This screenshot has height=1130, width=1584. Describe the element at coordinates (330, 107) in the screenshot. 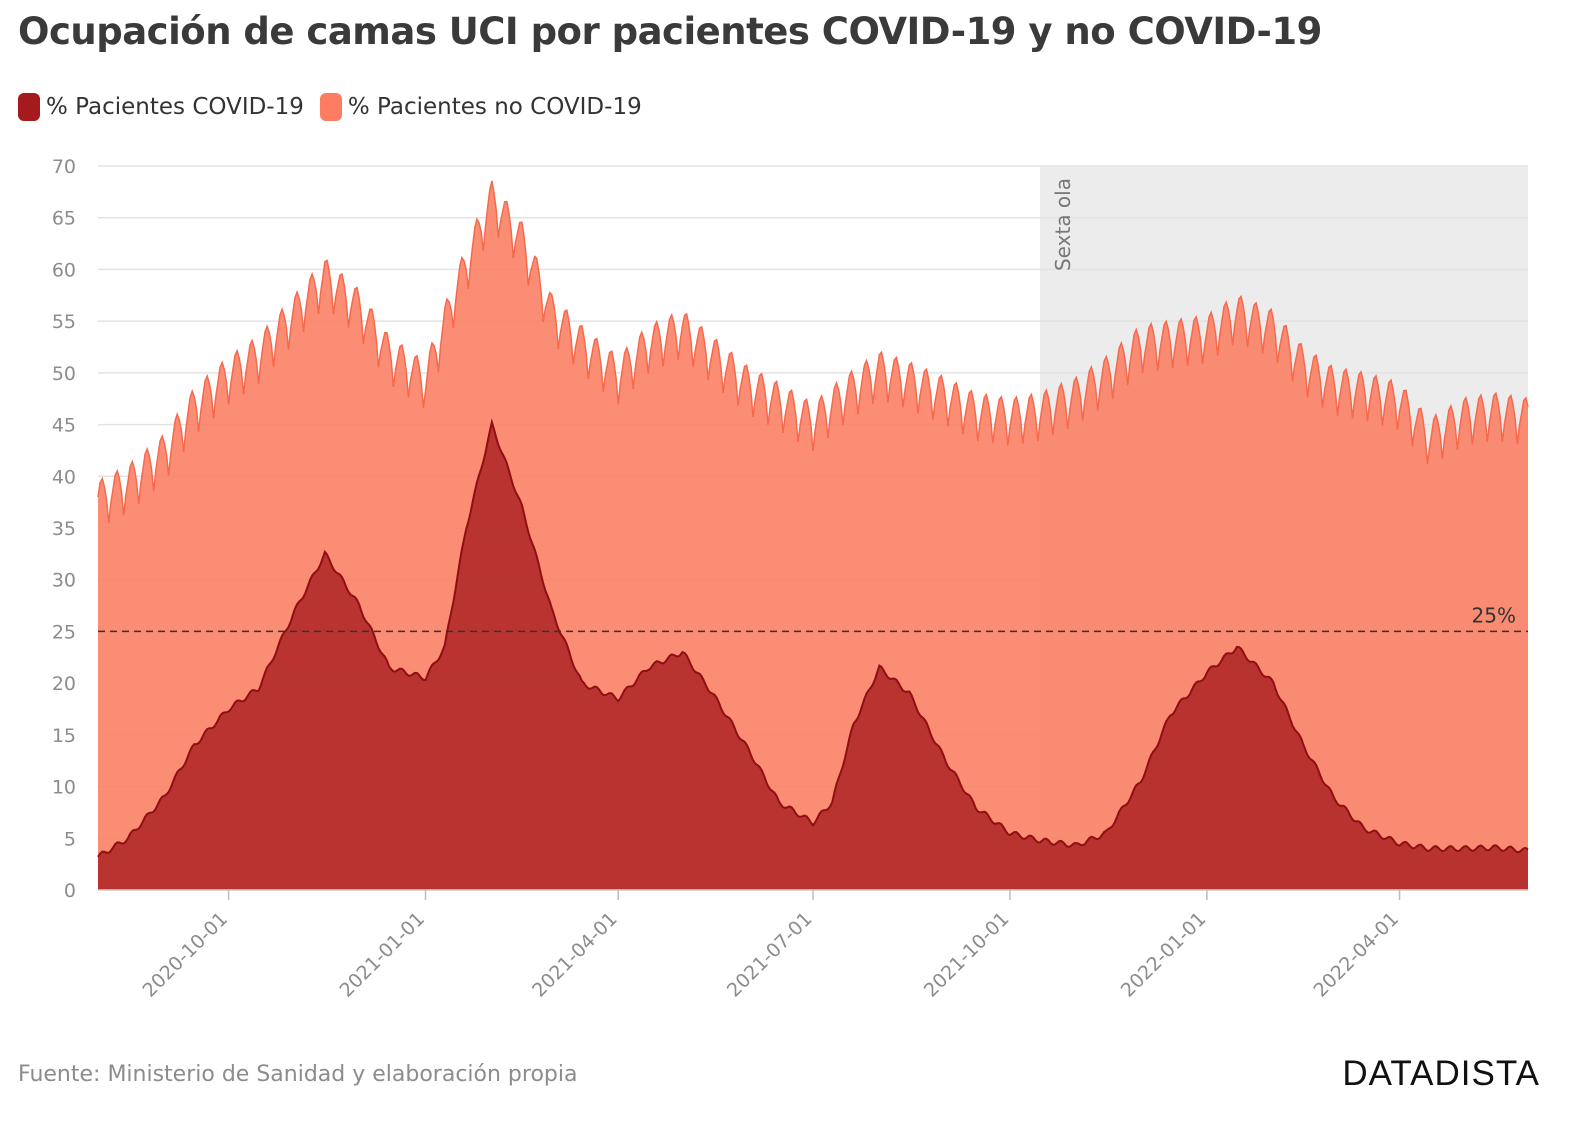

I see `legend-swatch-no-covid` at that location.